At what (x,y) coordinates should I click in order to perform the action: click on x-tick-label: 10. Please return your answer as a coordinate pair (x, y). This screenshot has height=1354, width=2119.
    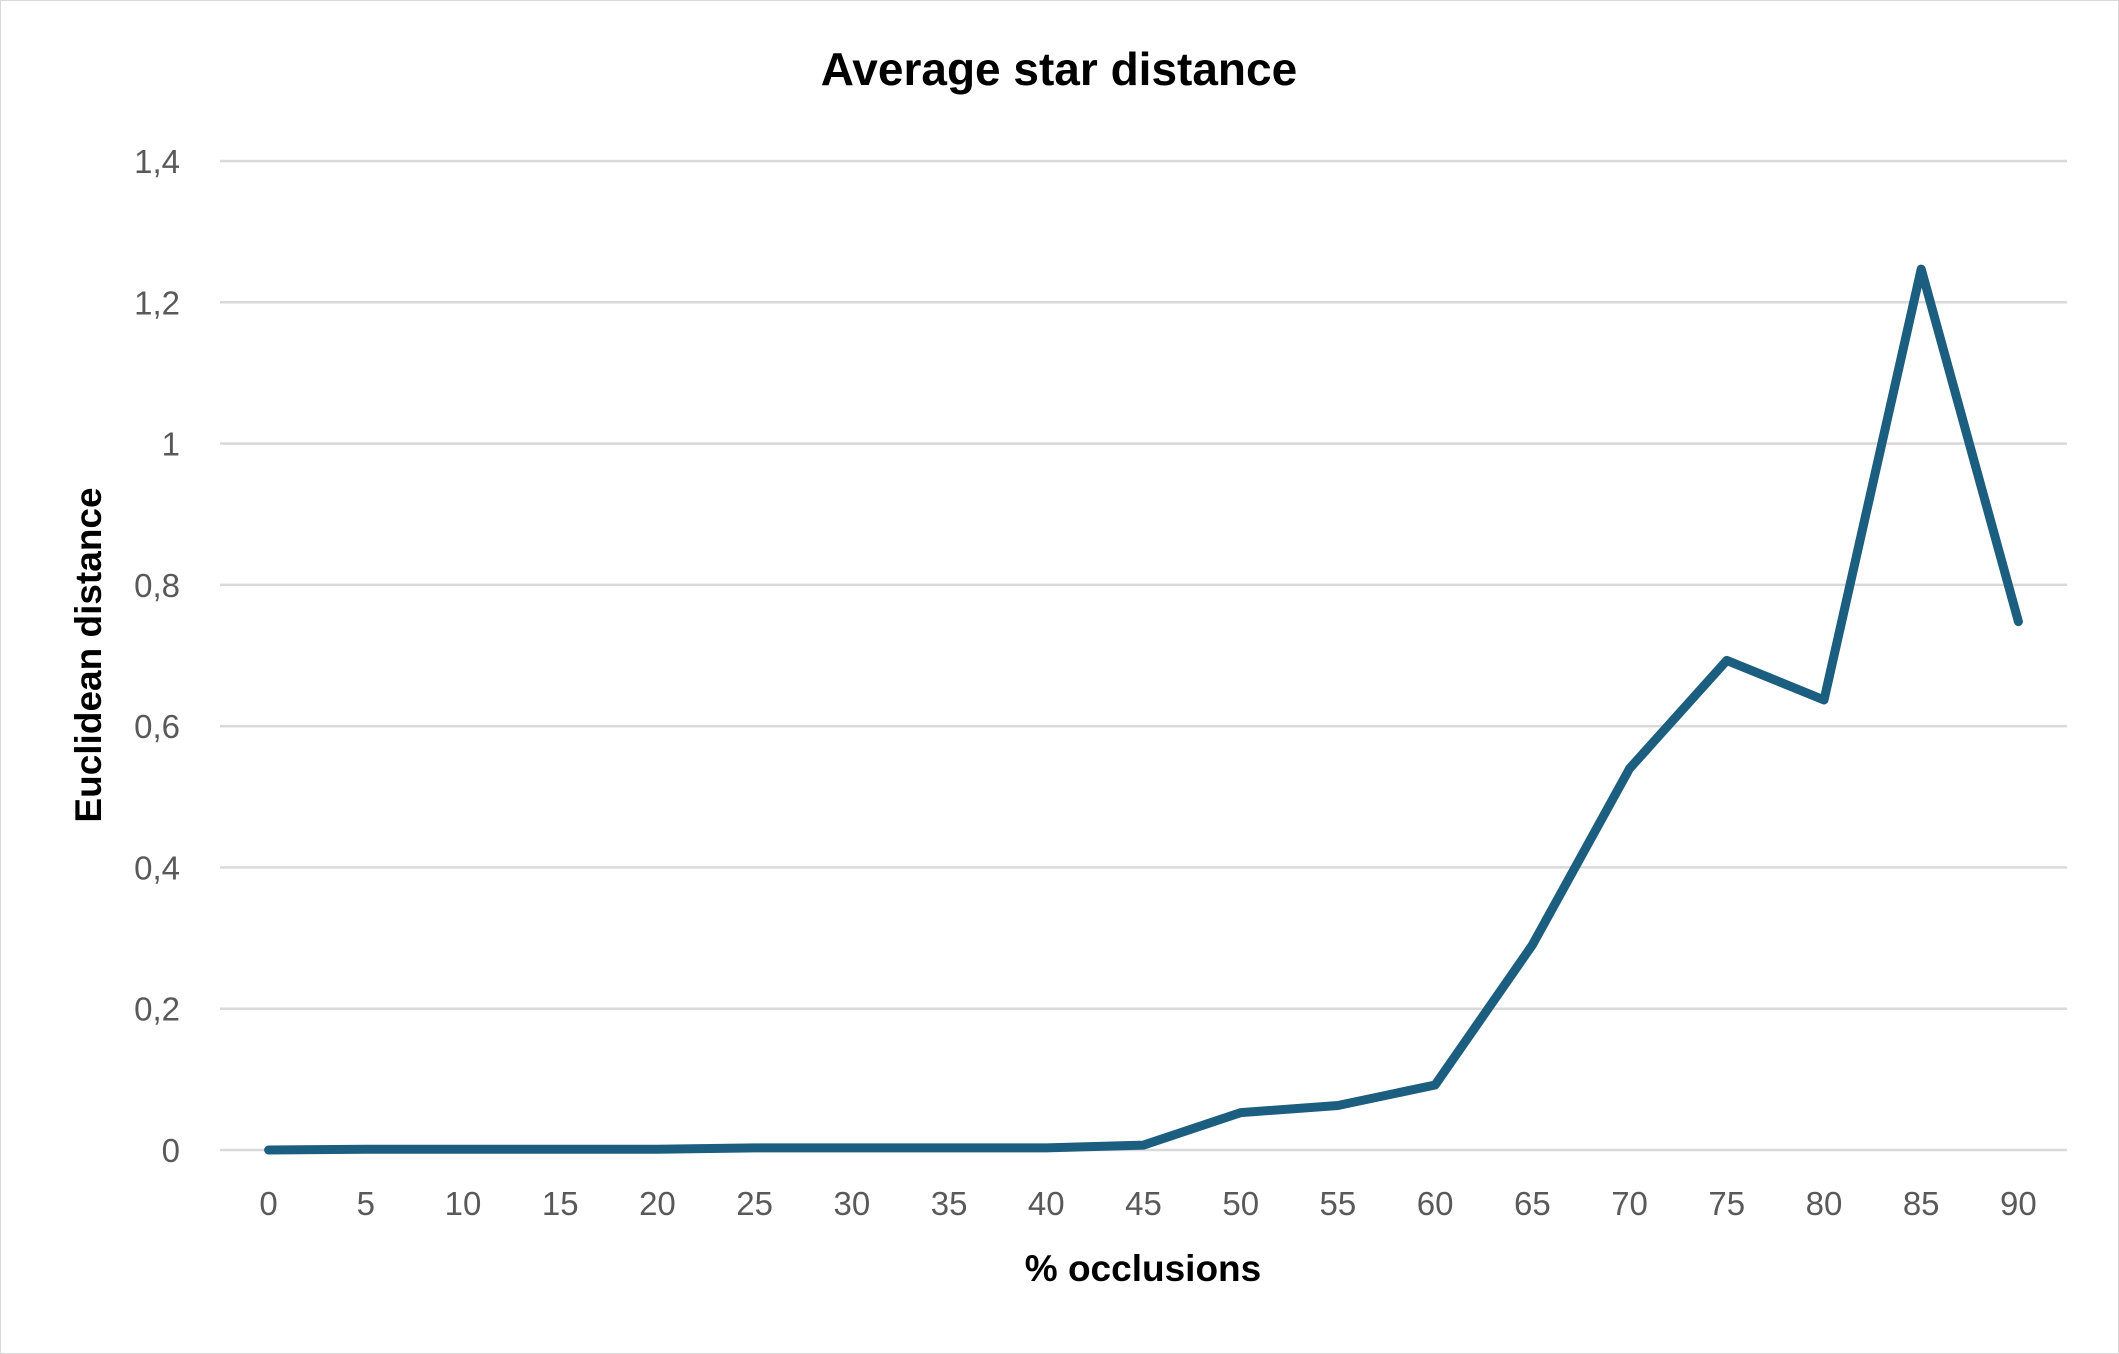
    Looking at the image, I should click on (463, 1203).